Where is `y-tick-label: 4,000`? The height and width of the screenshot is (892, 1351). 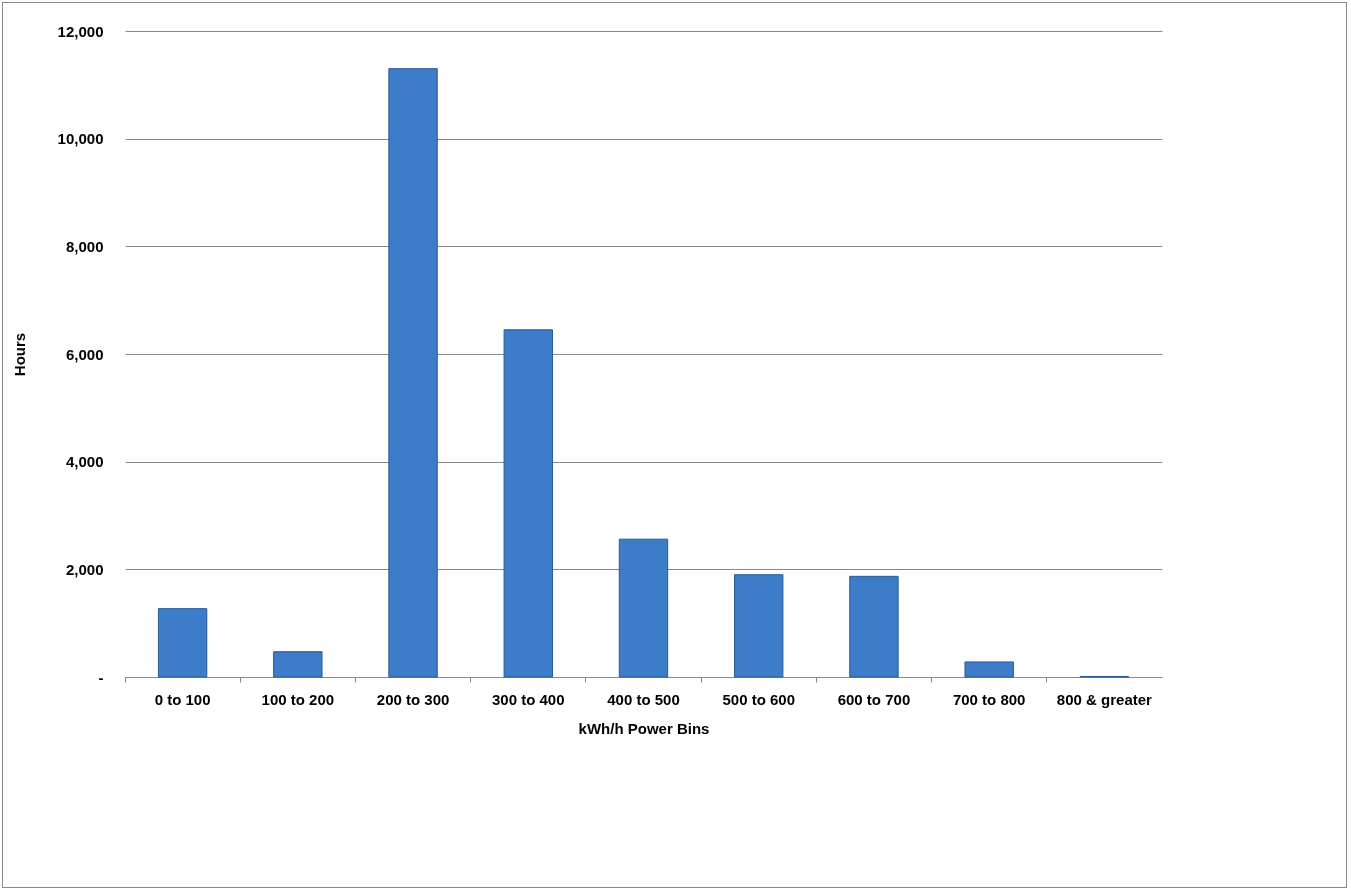
y-tick-label: 4,000 is located at coordinates (84, 462).